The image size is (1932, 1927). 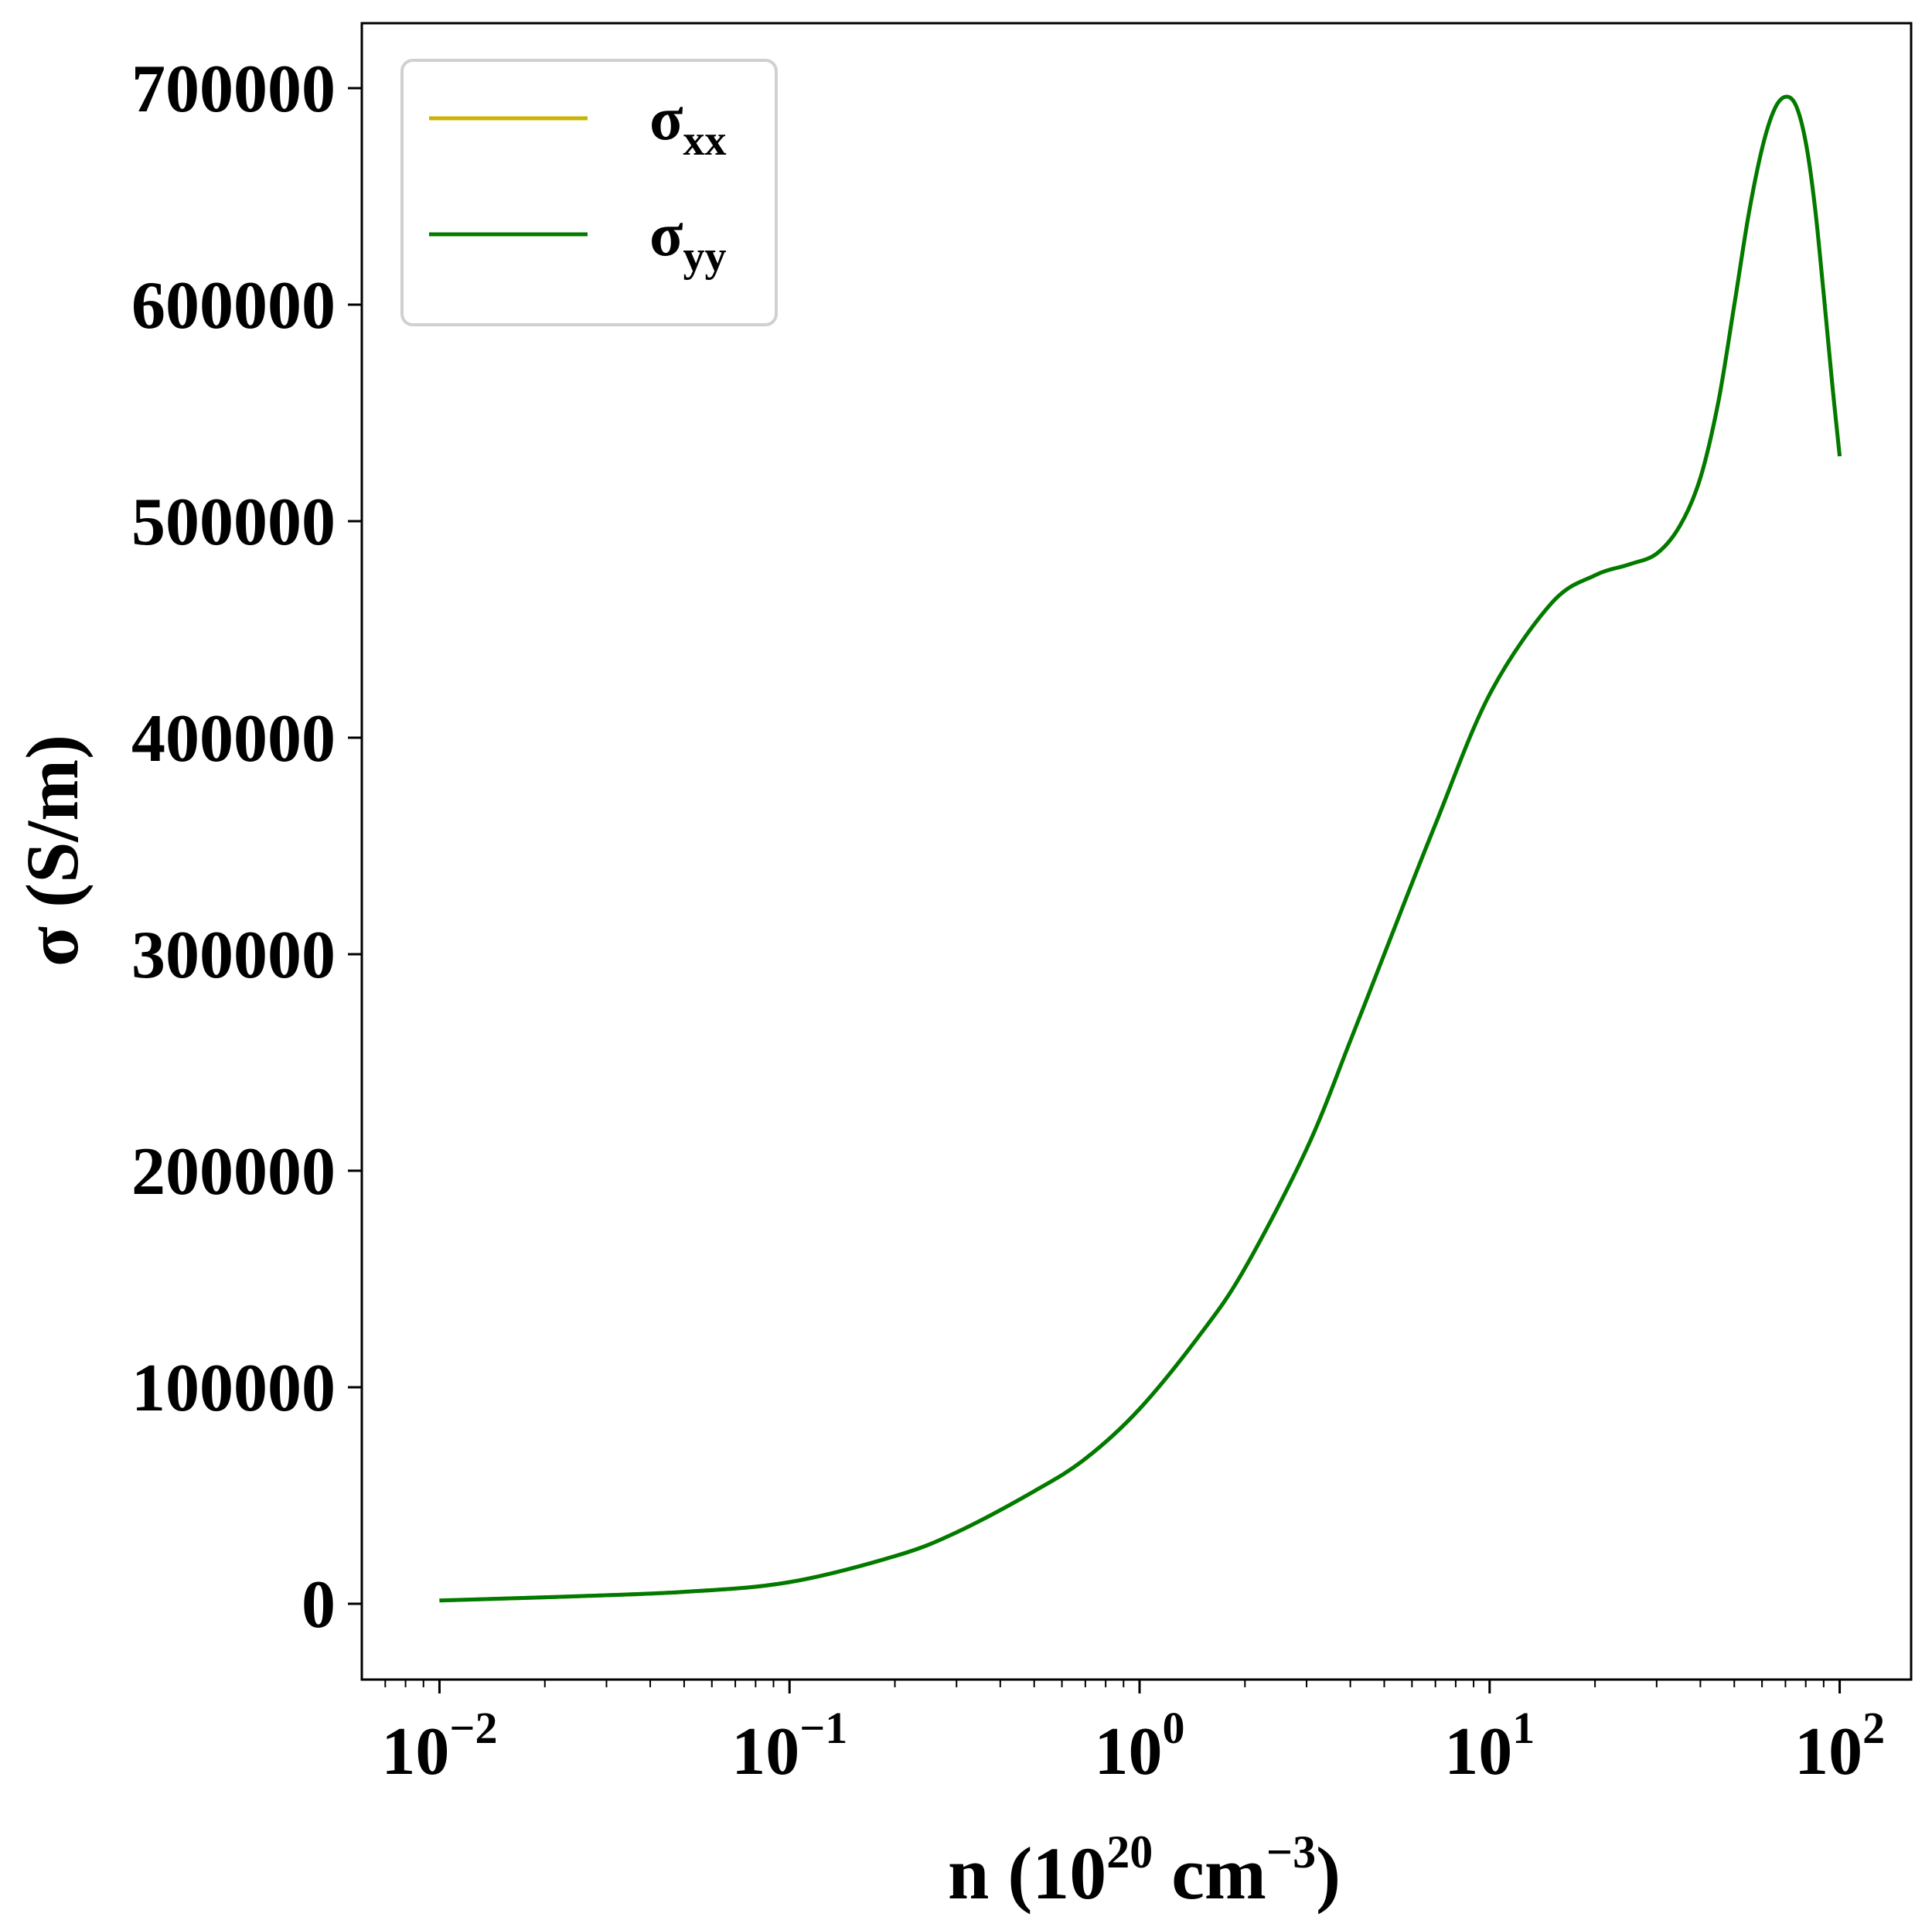 I want to click on x-axis-label: n (1020 cm−3), so click(x=1144, y=1870).